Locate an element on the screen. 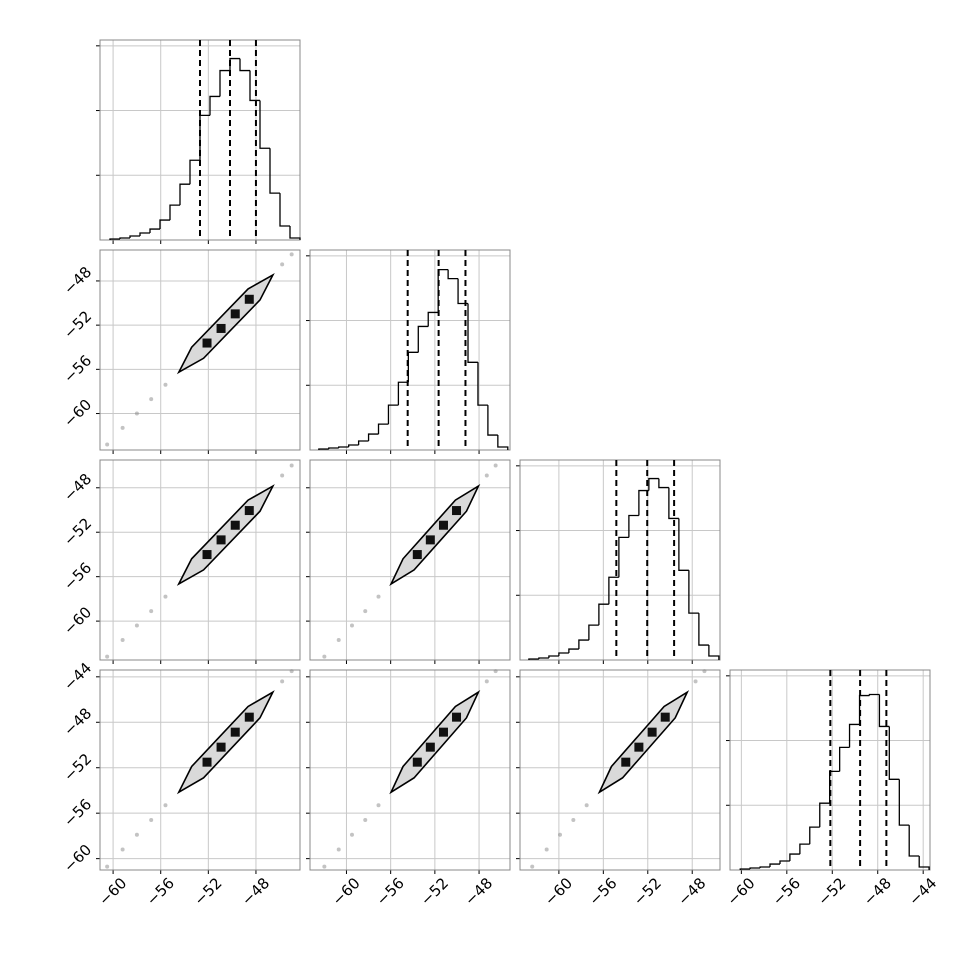 The width and height of the screenshot is (970, 970). x-tick-label: −44 is located at coordinates (922, 891).